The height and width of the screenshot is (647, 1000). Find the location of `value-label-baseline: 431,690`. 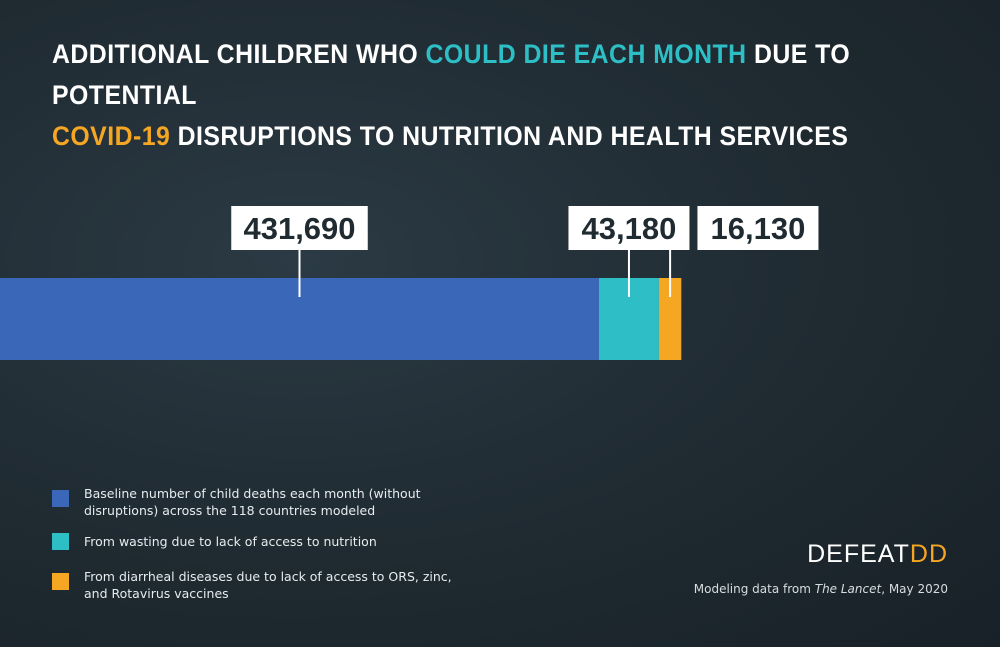

value-label-baseline: 431,690 is located at coordinates (299, 228).